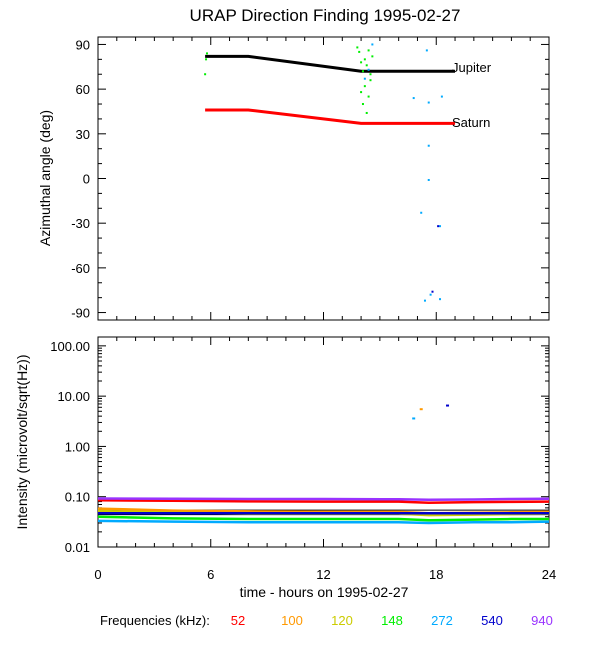 The height and width of the screenshot is (650, 600). I want to click on azimuth-line-saturn, so click(330, 116).